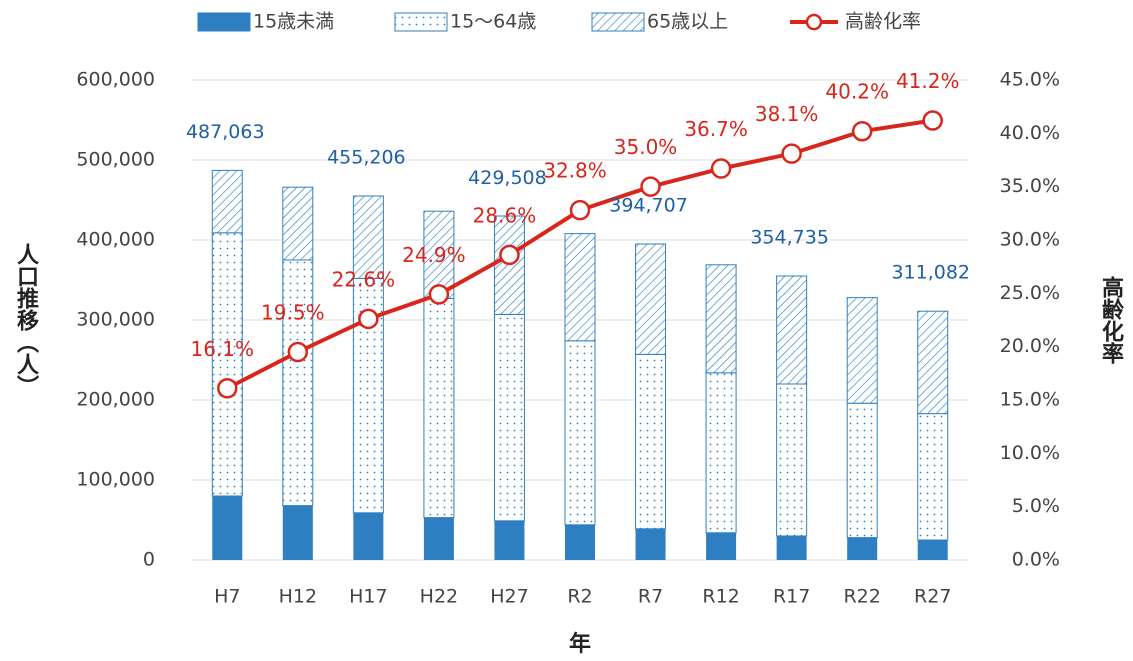 The height and width of the screenshot is (661, 1133). What do you see at coordinates (222, 349) in the screenshot?
I see `rate-label: 16.1%` at bounding box center [222, 349].